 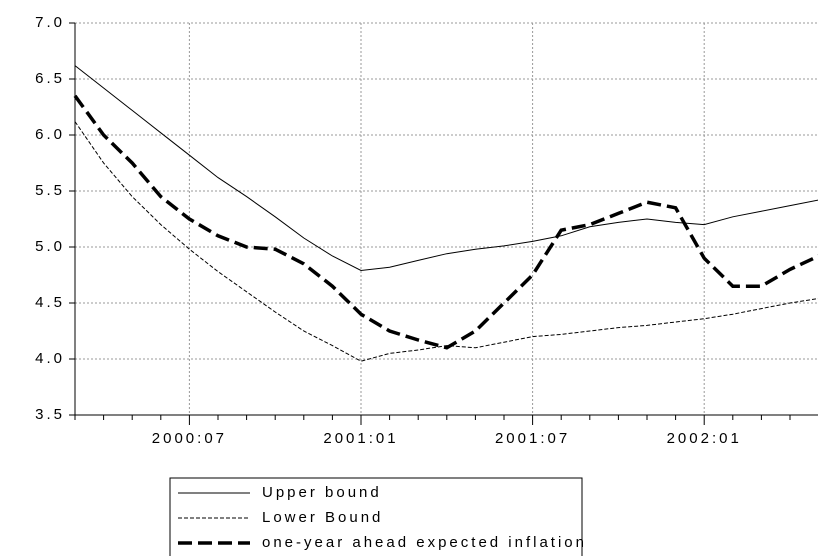 I want to click on legend-label: Lower Bound, so click(x=322, y=517).